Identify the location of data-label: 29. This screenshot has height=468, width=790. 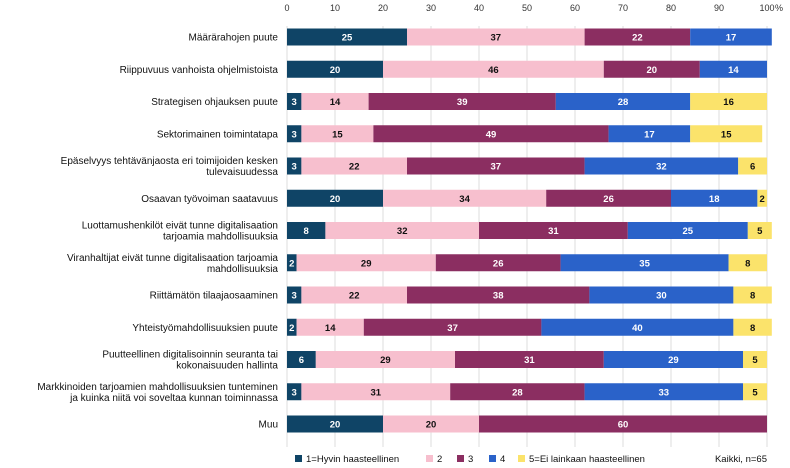
(366, 263).